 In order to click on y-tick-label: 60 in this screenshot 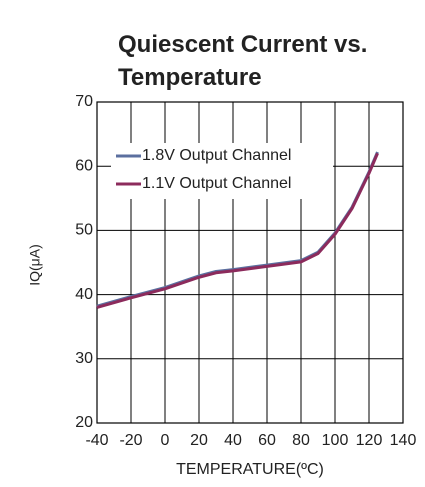, I will do `click(84, 165)`.